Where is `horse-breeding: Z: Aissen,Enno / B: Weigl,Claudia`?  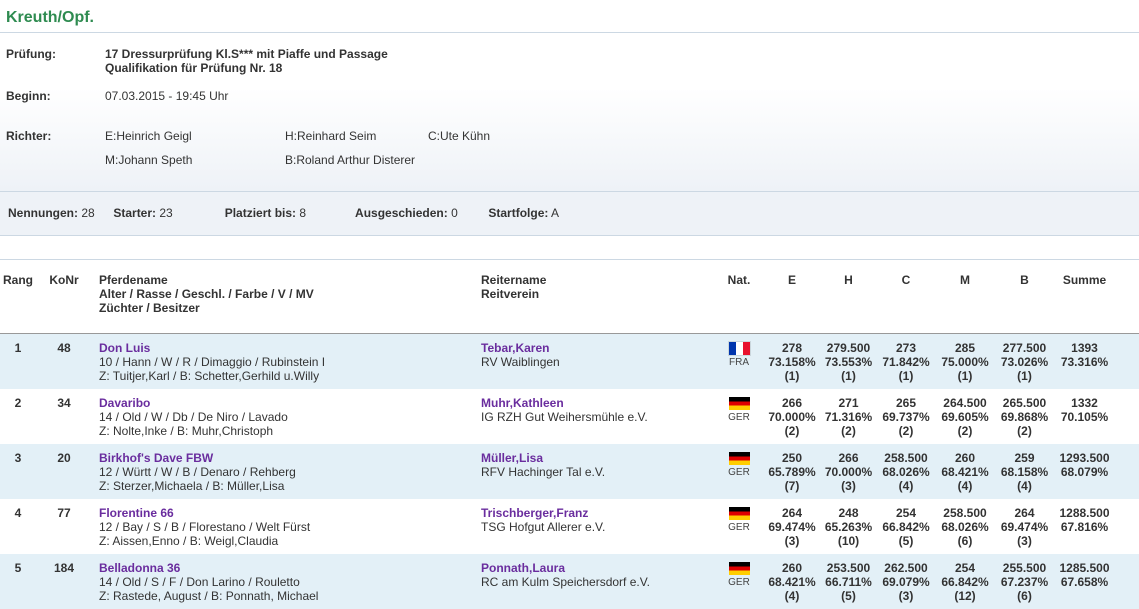
horse-breeding: Z: Aissen,Enno / B: Weigl,Claudia is located at coordinates (189, 541).